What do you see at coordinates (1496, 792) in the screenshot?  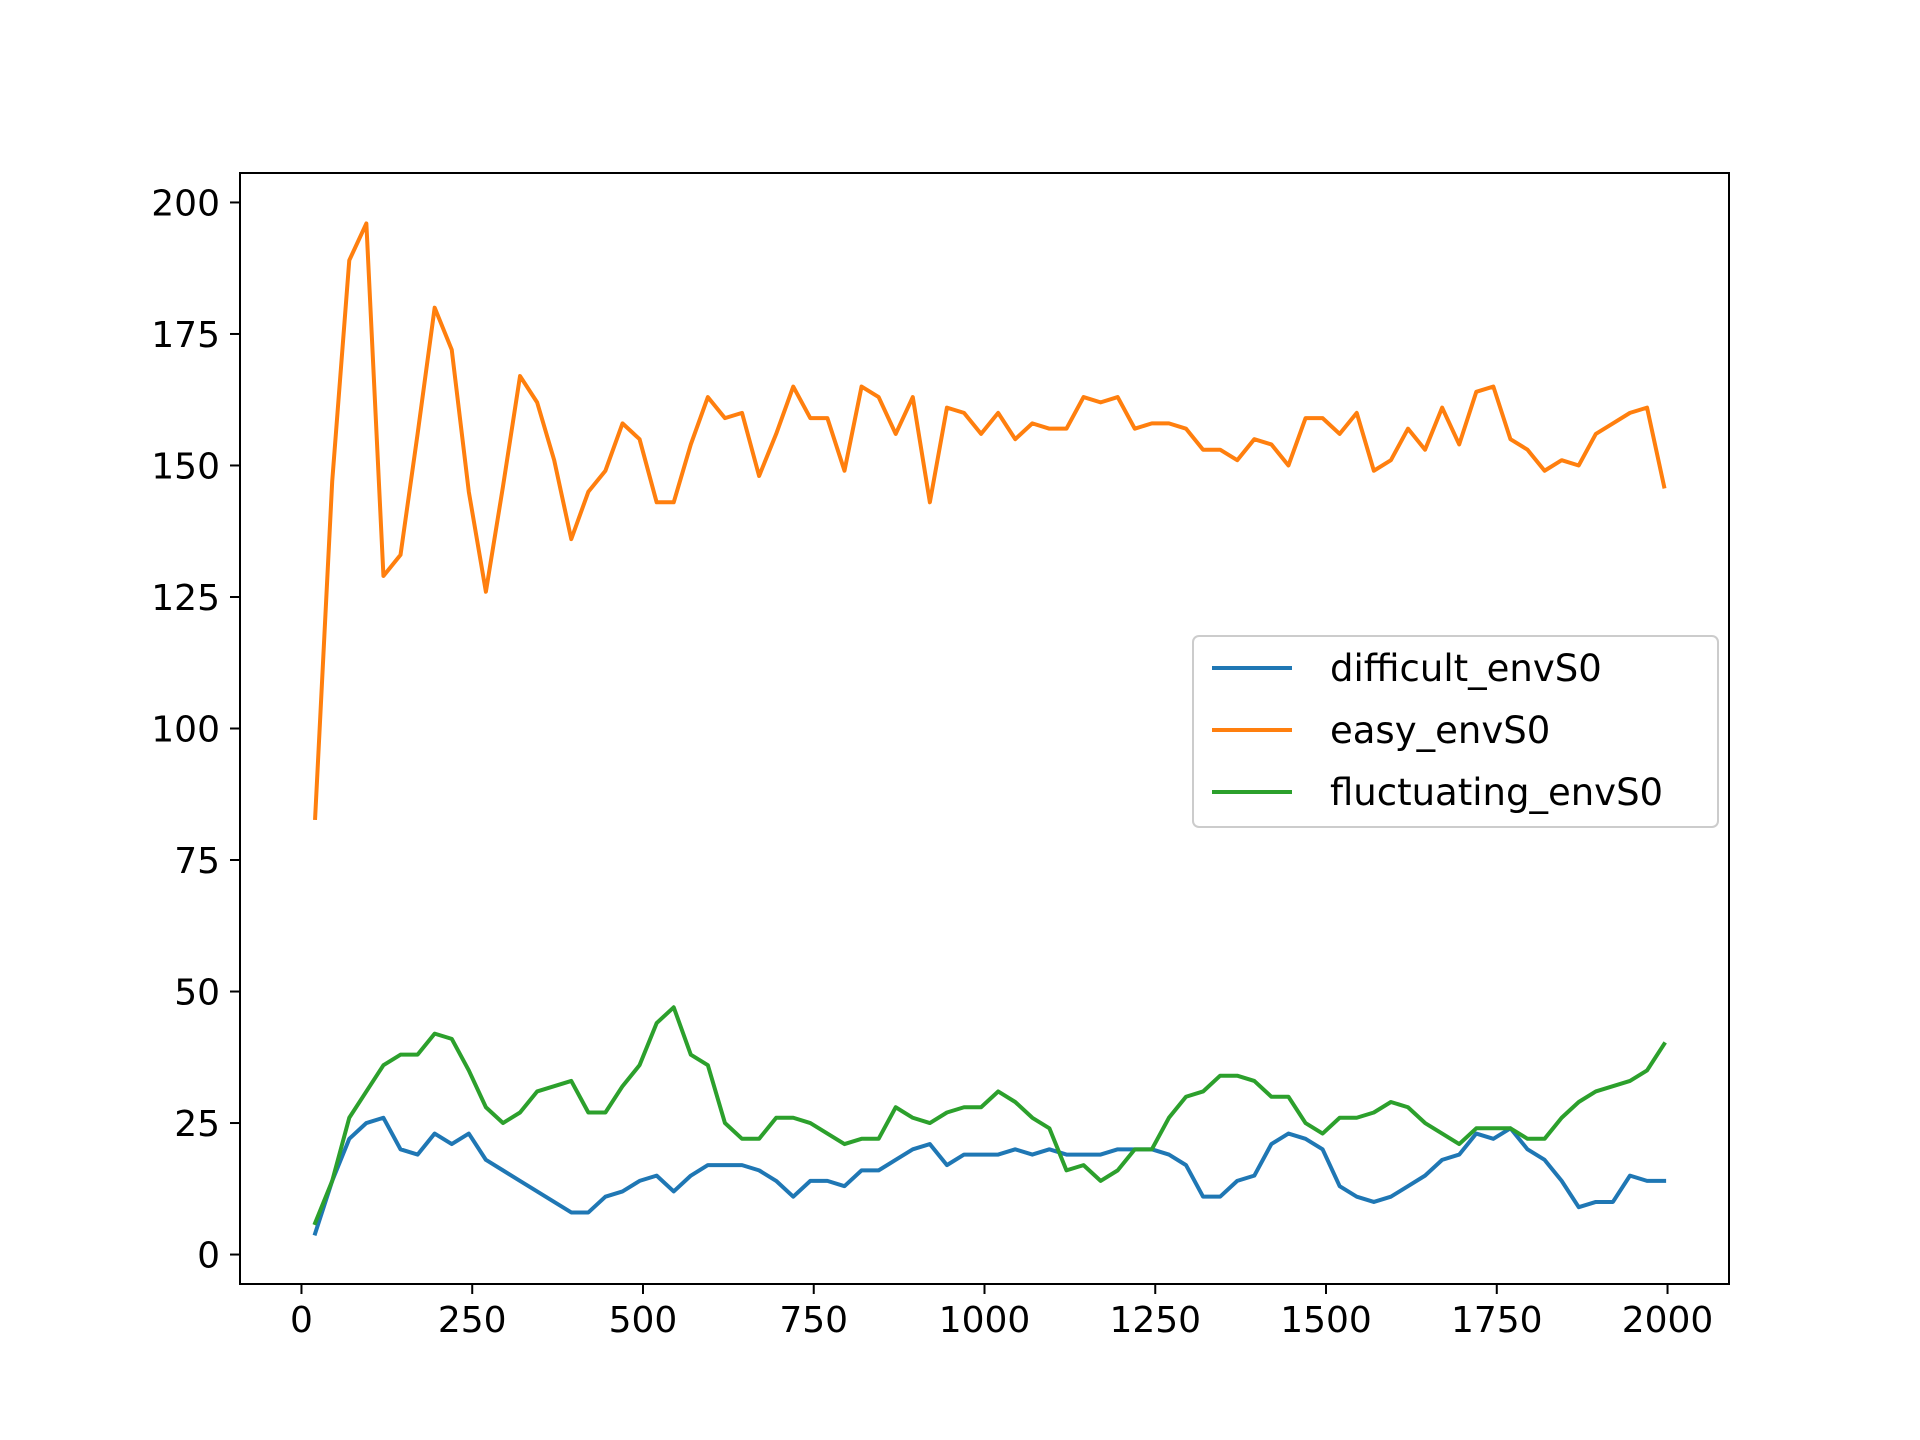 I see `legend-label-fluctuating_envS0: fluctuating_envS0` at bounding box center [1496, 792].